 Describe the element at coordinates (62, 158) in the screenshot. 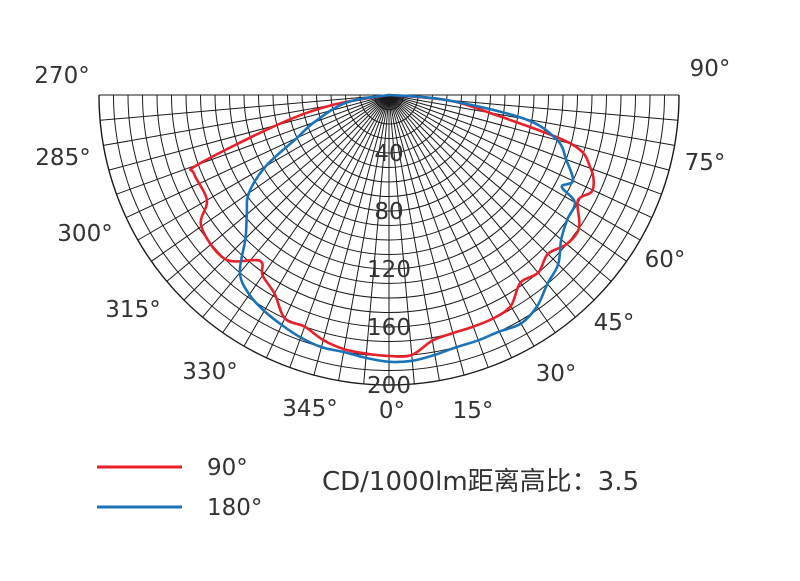

I see `angle-tick-label: 285°` at that location.